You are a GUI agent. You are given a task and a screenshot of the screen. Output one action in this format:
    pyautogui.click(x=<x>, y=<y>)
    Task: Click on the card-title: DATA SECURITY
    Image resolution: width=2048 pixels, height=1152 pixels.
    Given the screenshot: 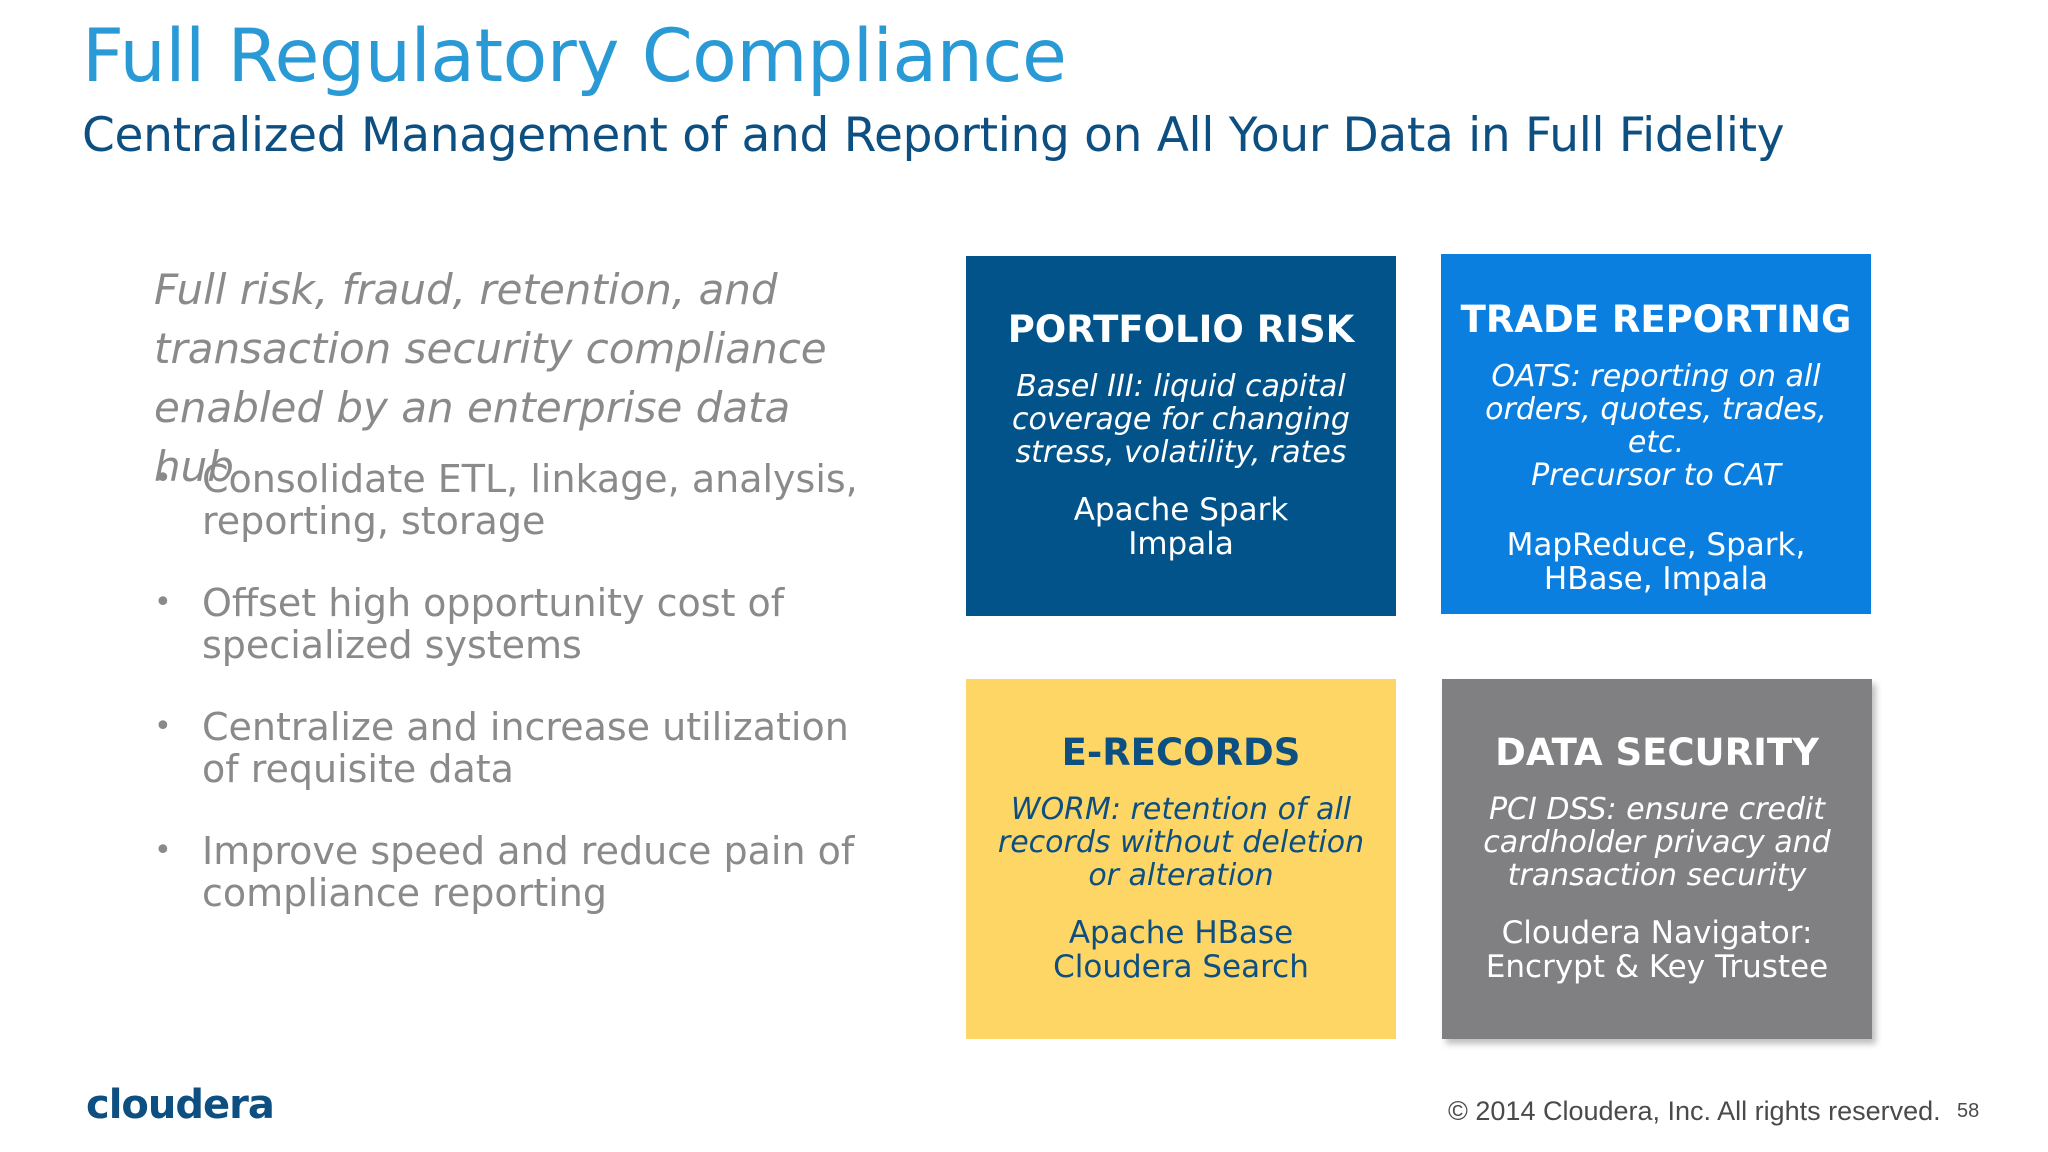 What is the action you would take?
    pyautogui.click(x=1657, y=752)
    